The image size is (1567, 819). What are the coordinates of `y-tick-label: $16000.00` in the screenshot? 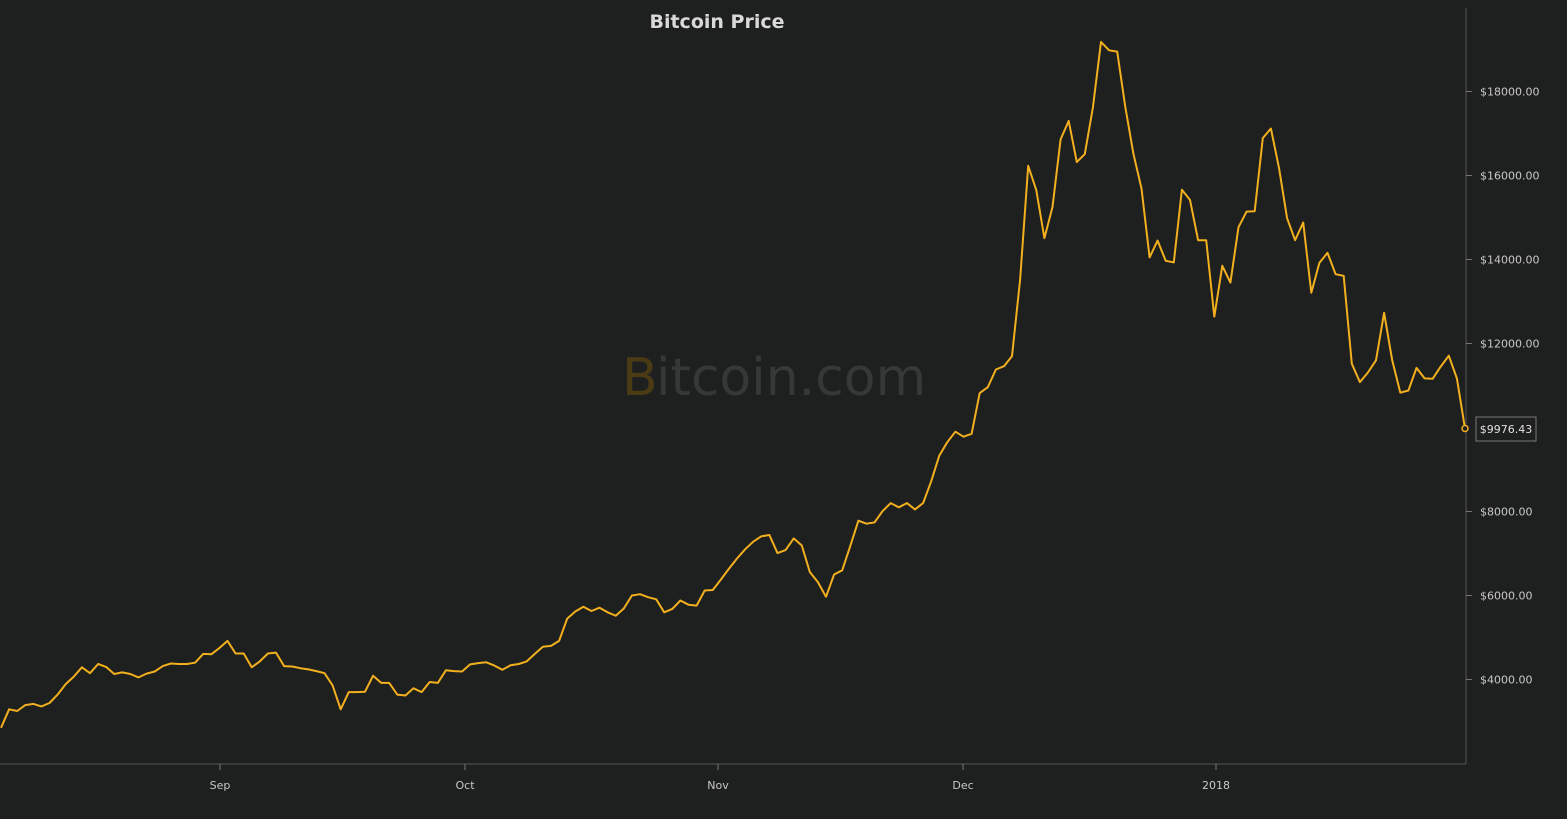 It's located at (1510, 176).